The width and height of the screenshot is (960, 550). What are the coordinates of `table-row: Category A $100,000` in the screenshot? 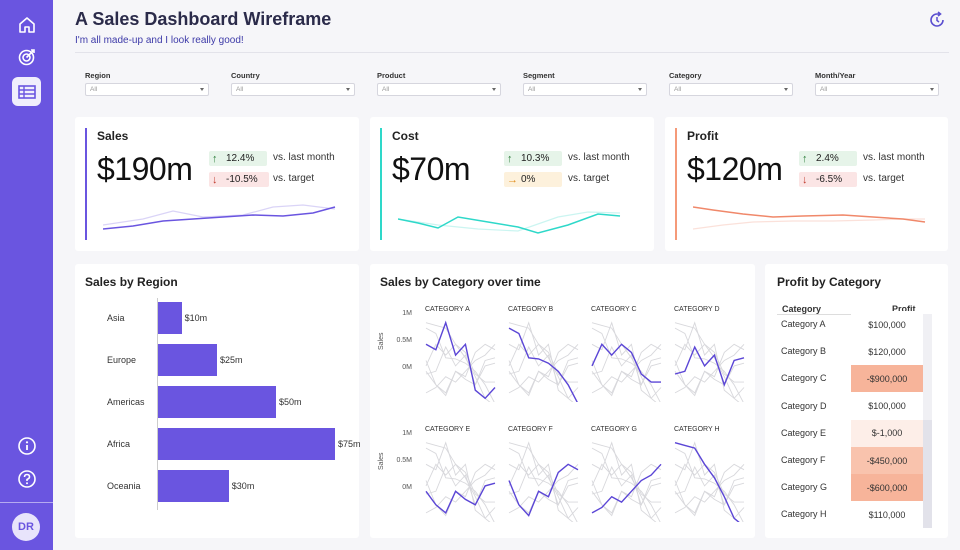 It's located at (850, 324).